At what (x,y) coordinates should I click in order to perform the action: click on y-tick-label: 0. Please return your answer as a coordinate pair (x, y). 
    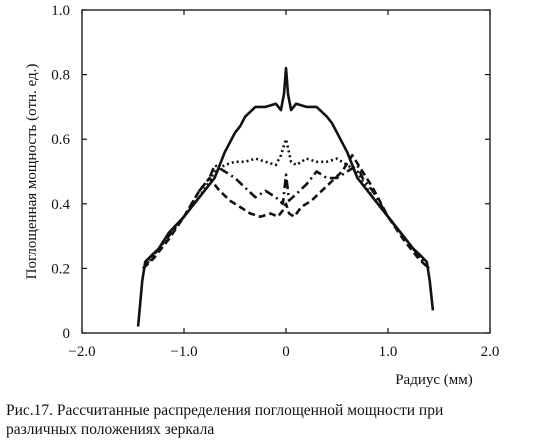
    Looking at the image, I should click on (67, 334).